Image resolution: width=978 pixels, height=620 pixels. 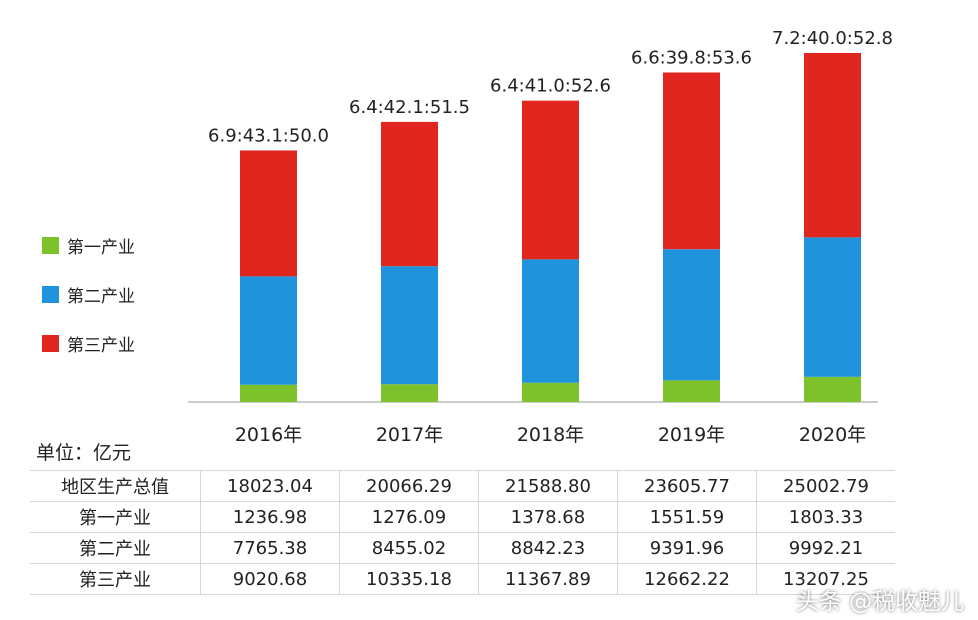 I want to click on x-tick-label: 2020年, so click(x=832, y=435).